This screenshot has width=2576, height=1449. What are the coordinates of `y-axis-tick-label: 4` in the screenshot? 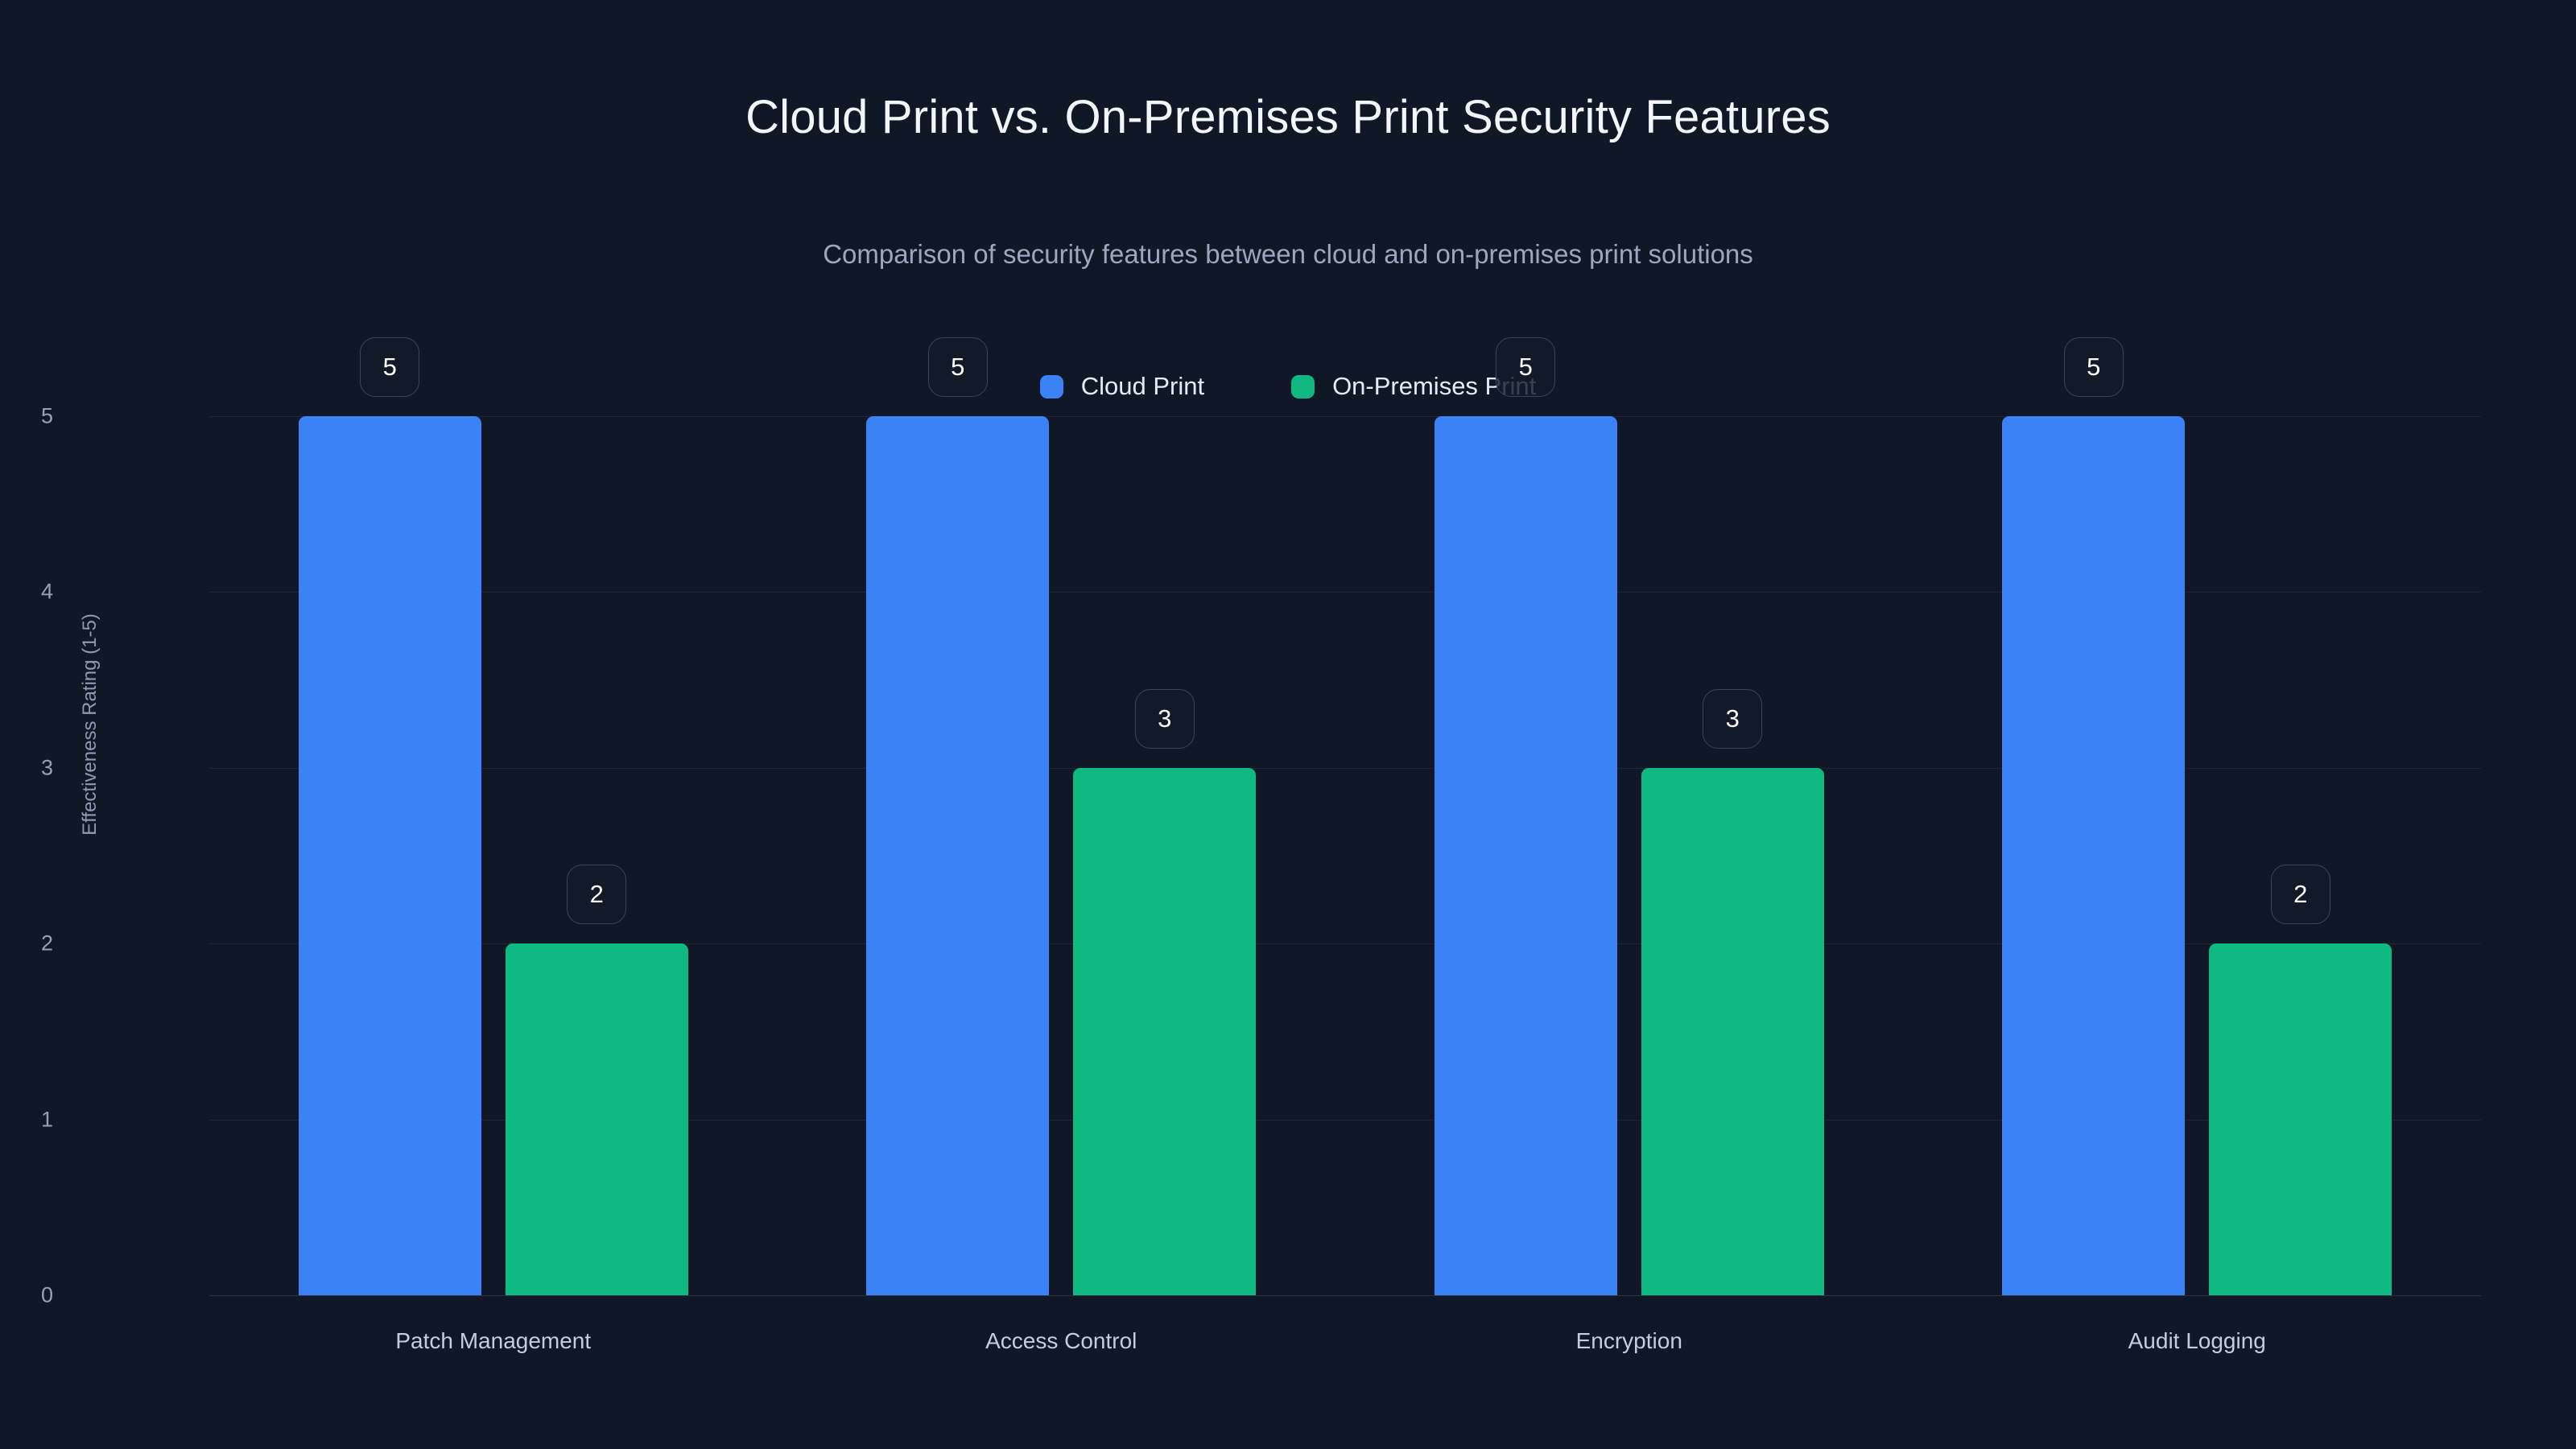 It's located at (46, 591).